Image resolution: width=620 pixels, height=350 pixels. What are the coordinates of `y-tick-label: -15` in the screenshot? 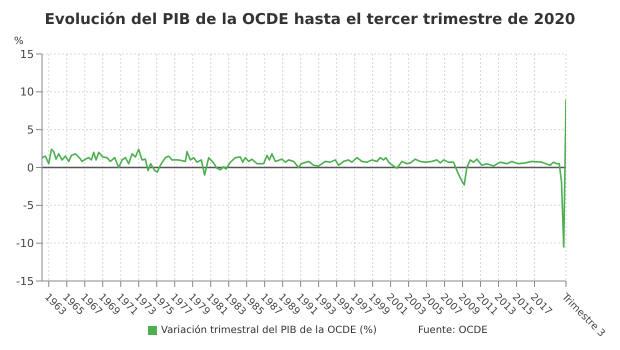 It's located at (25, 281).